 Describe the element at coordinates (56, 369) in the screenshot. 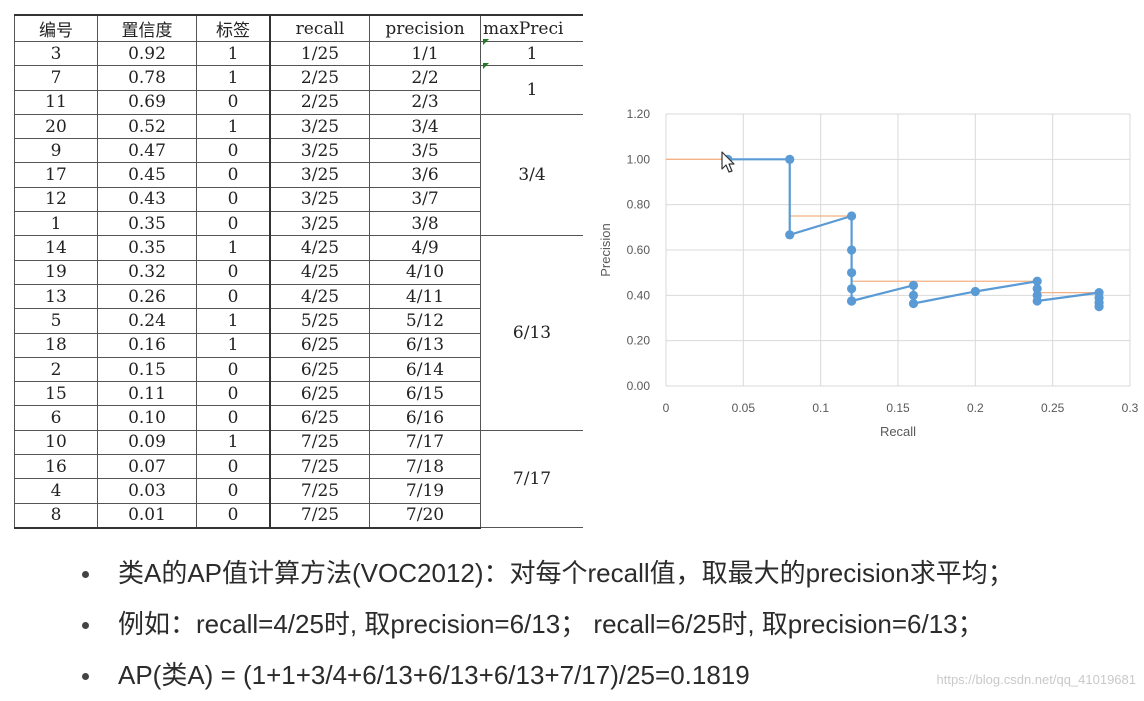

I see `cell-id: 2` at that location.